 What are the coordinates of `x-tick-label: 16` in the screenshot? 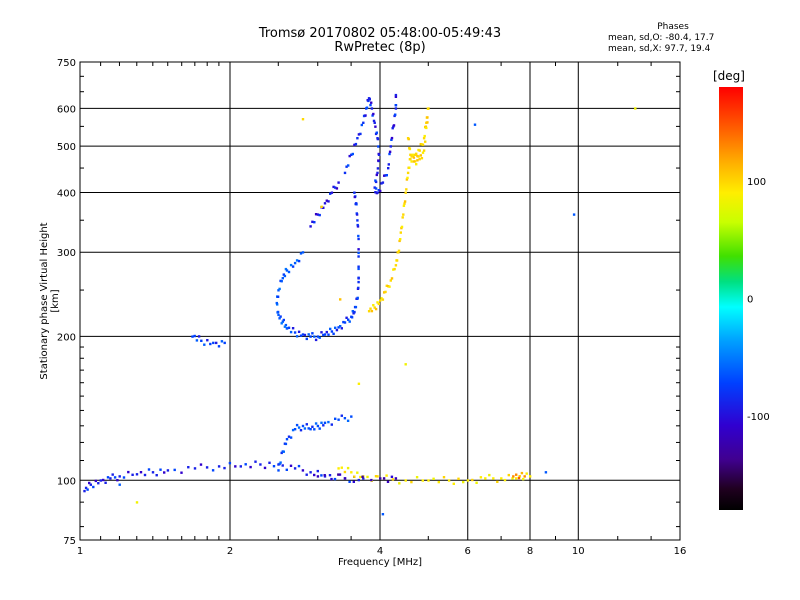 It's located at (680, 551).